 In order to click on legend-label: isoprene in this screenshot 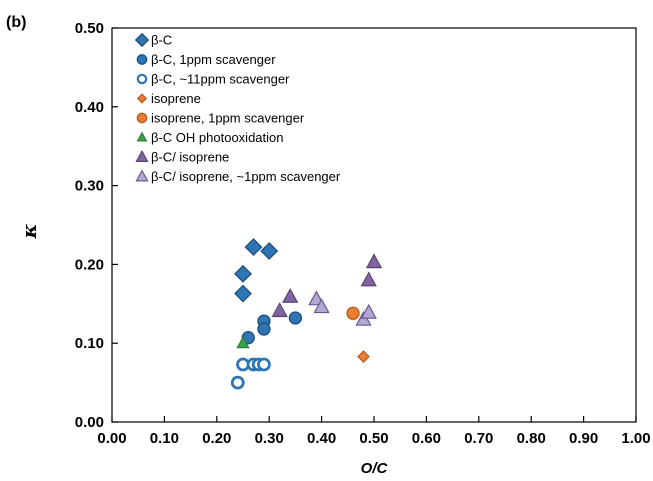, I will do `click(176, 98)`.